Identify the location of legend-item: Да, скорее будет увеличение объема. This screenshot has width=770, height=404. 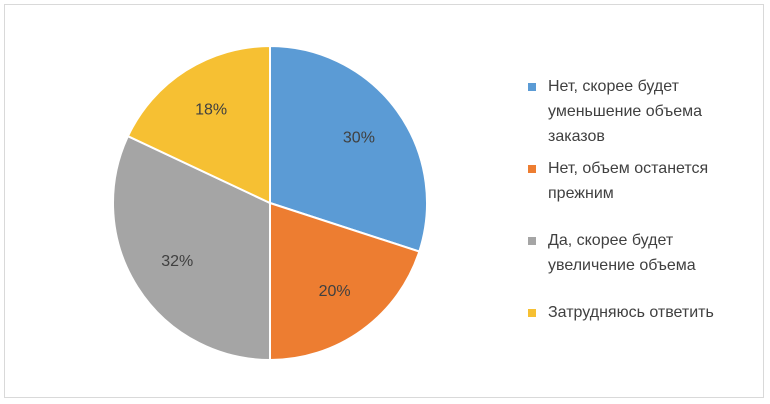
(638, 253).